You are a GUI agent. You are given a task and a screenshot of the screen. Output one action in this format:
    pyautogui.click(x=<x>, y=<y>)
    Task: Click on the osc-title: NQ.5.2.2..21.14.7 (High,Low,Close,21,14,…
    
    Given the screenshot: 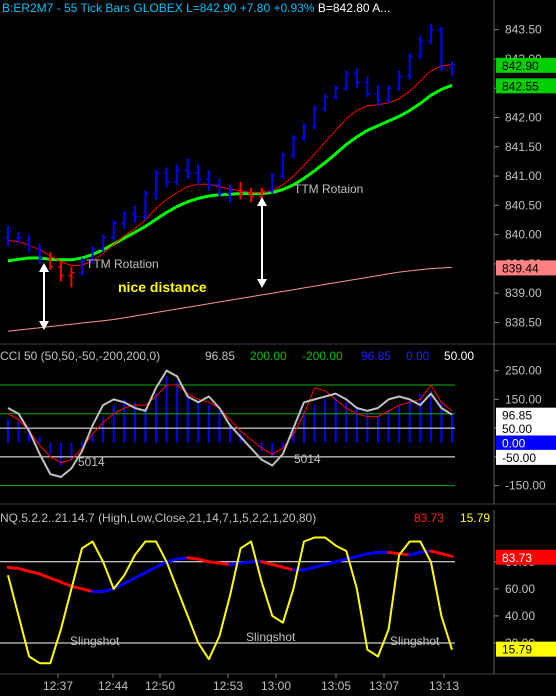 What is the action you would take?
    pyautogui.click(x=158, y=518)
    